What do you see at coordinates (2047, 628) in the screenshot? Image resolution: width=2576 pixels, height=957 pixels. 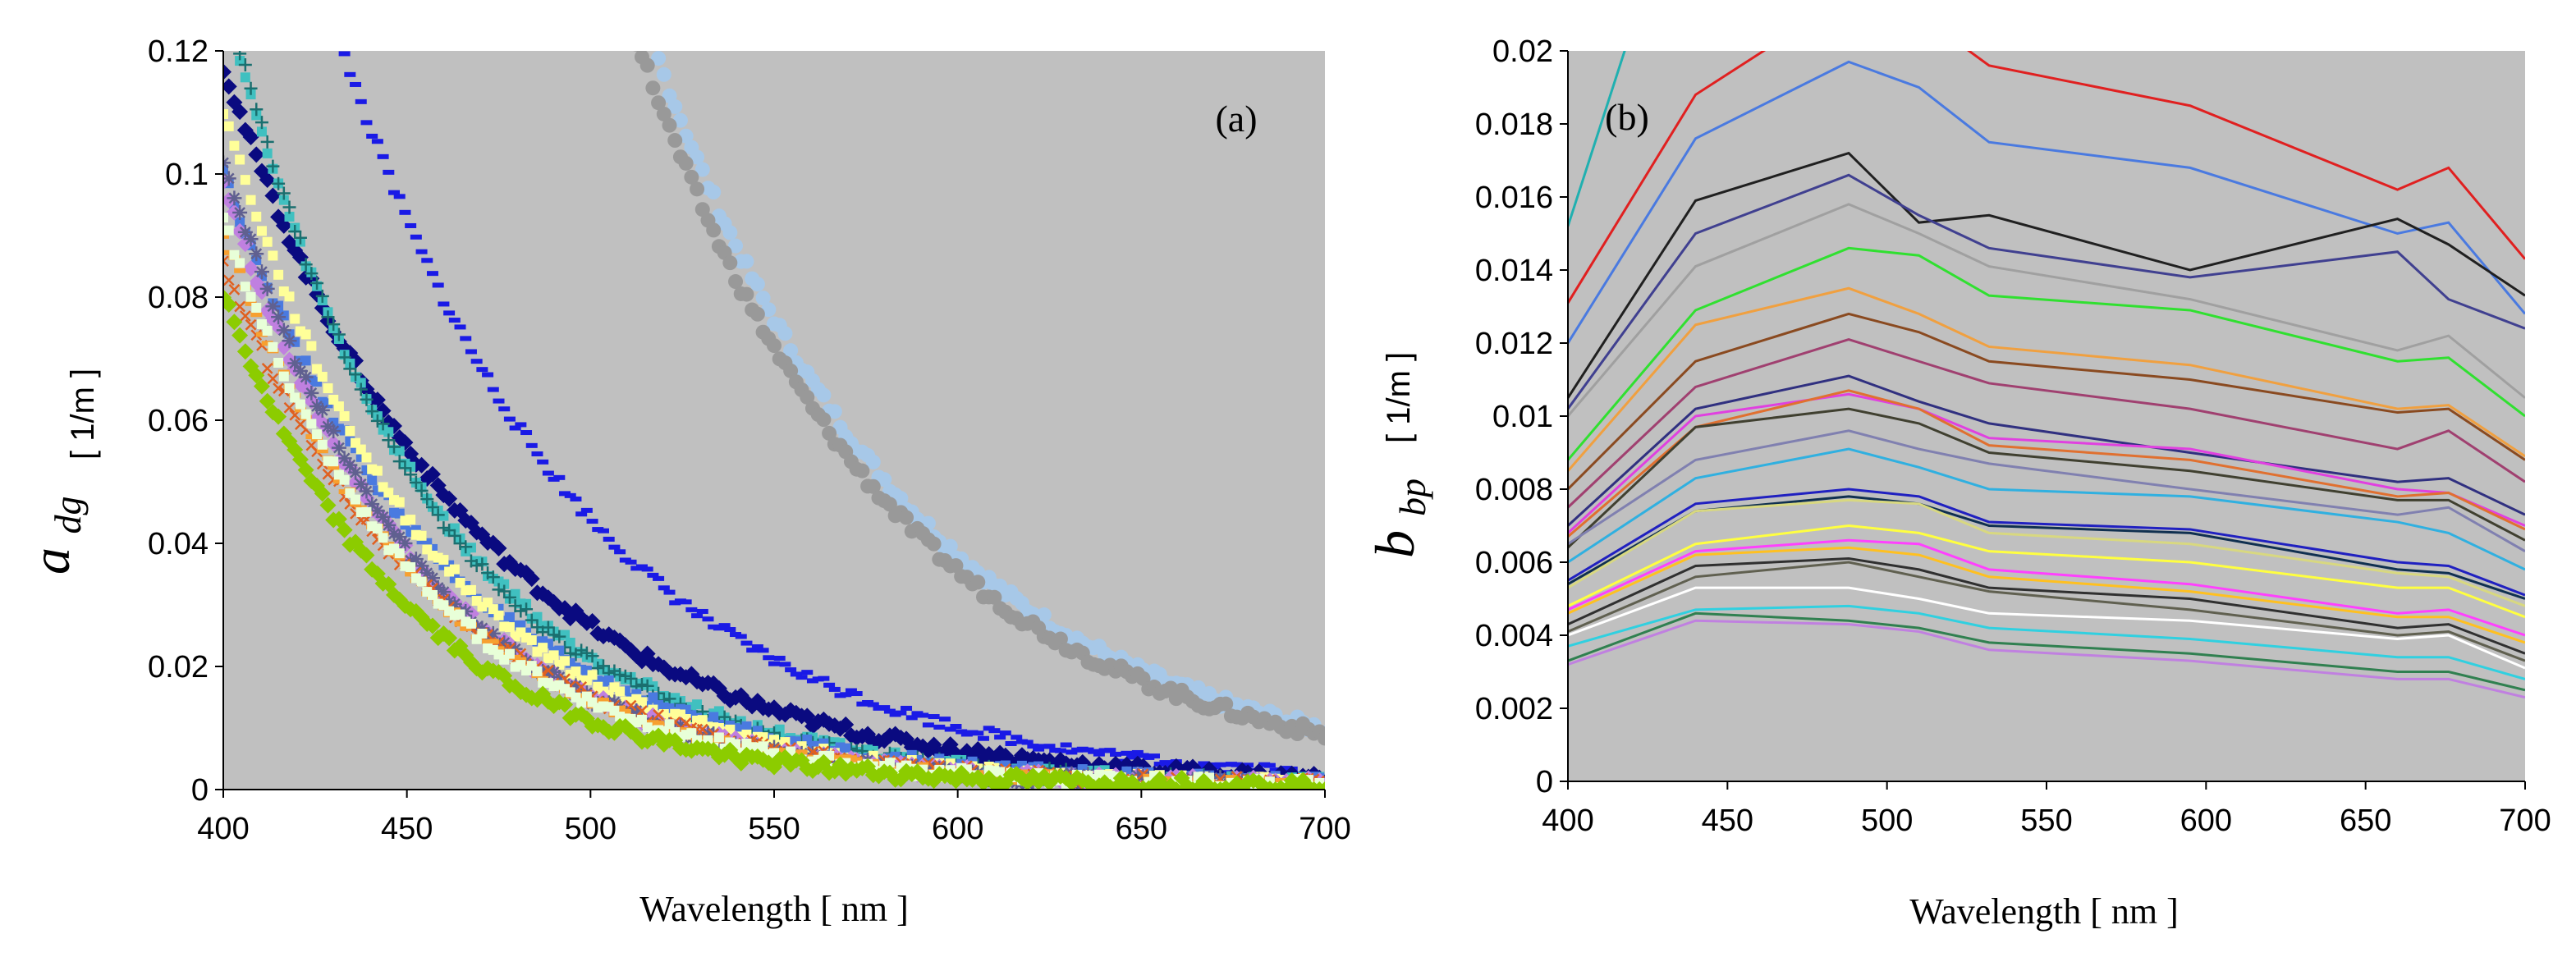 I see `chart-b-line-L25` at bounding box center [2047, 628].